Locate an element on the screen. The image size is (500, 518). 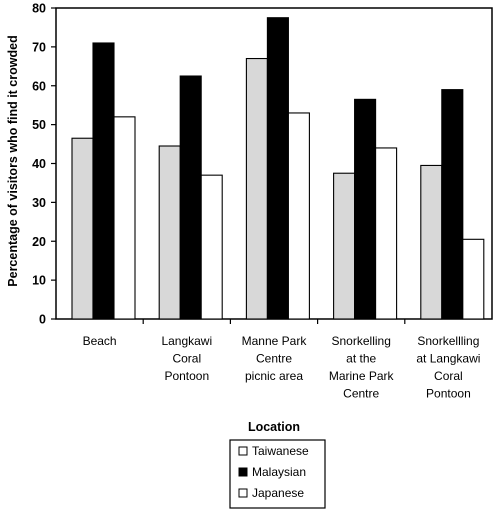
legend-label-taiwanese: Taiwanese is located at coordinates (280, 451).